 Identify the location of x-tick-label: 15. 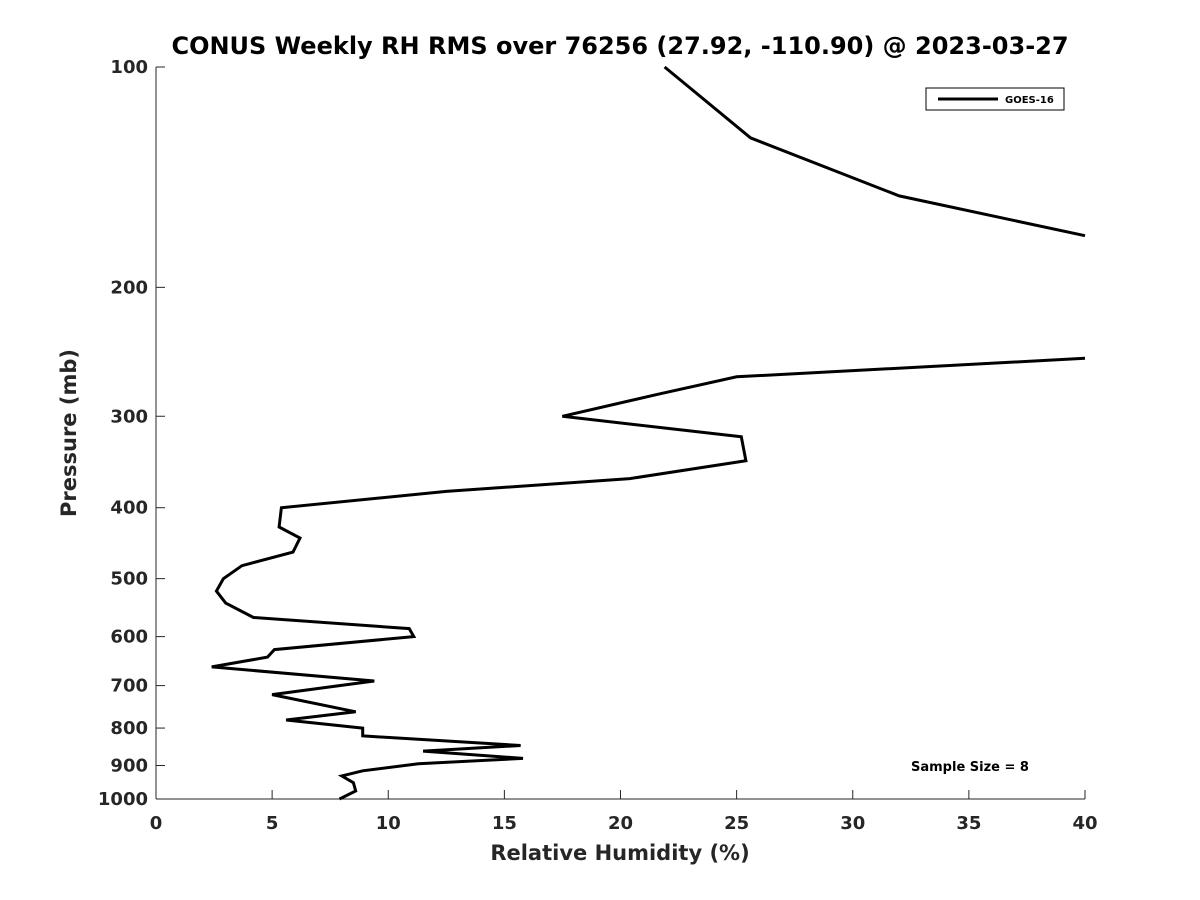
(504, 823).